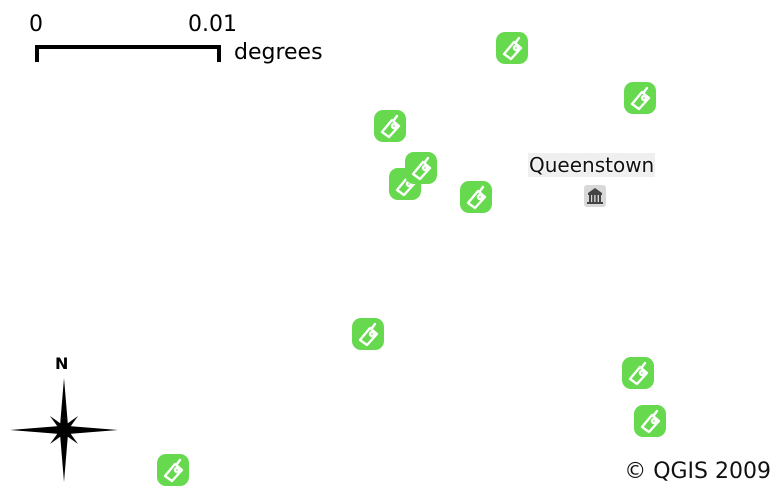 The height and width of the screenshot is (490, 777). Describe the element at coordinates (64, 430) in the screenshot. I see `north-arrow-icon` at that location.